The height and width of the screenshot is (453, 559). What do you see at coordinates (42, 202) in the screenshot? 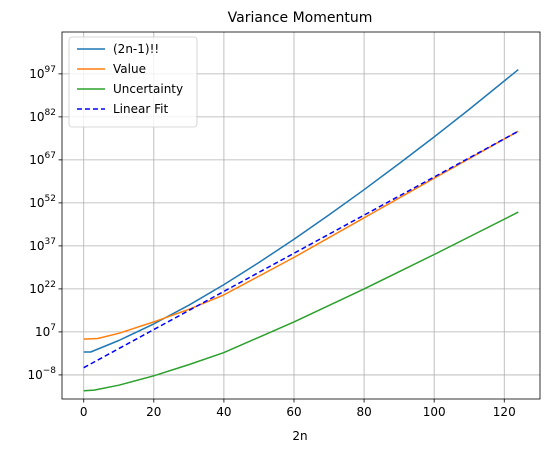
I see `y-tick-label: 1052` at bounding box center [42, 202].